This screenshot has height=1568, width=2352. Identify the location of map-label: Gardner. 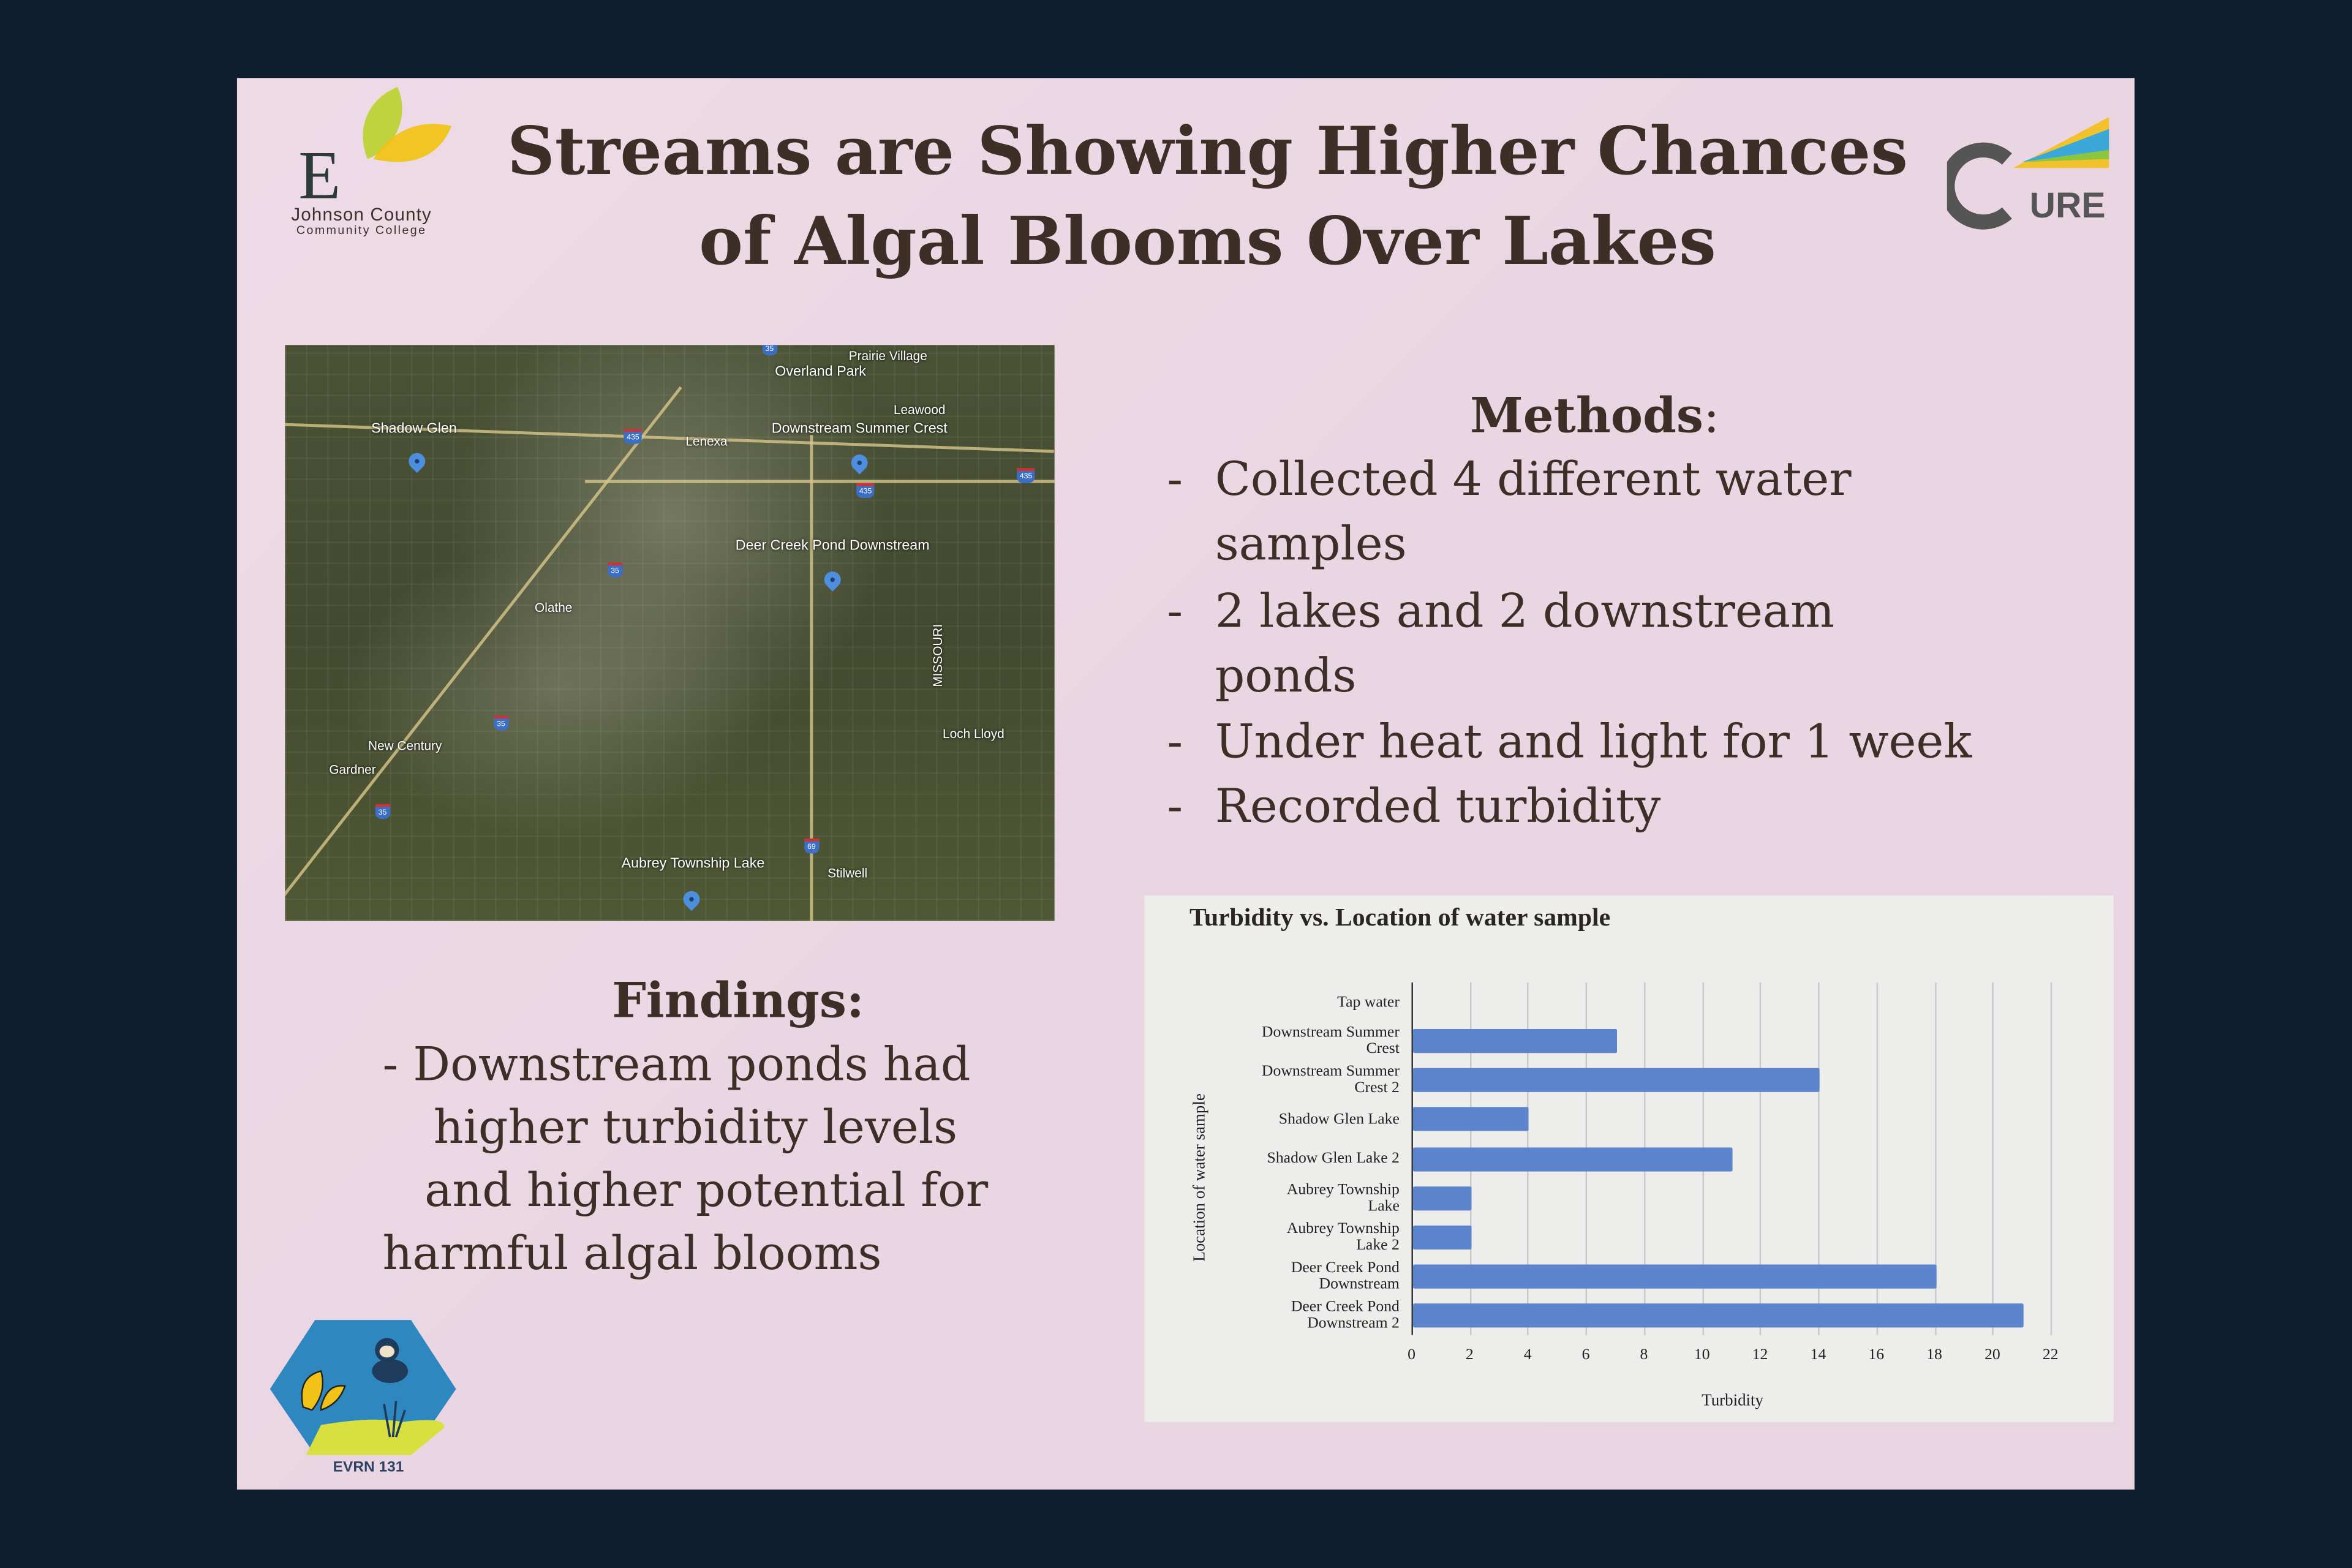
(352, 769).